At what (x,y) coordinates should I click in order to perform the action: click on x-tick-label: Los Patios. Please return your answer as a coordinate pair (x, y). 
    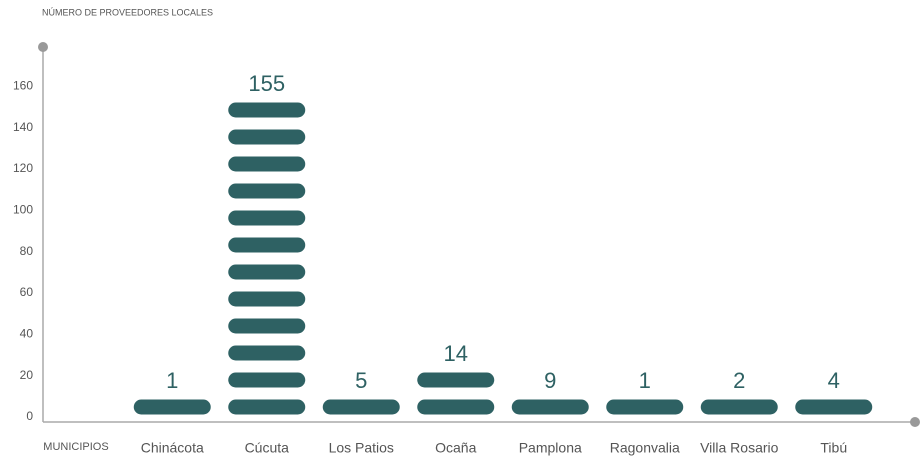
    Looking at the image, I should click on (361, 448).